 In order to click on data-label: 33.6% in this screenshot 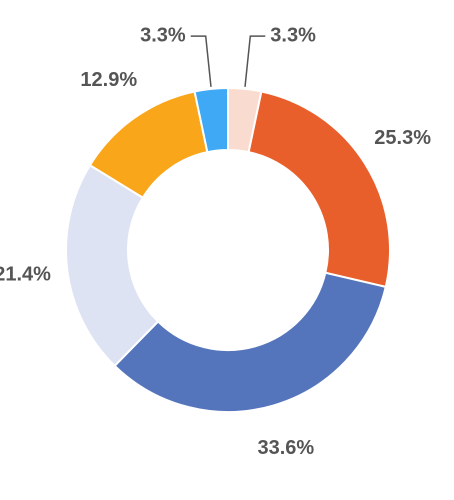, I will do `click(286, 448)`.